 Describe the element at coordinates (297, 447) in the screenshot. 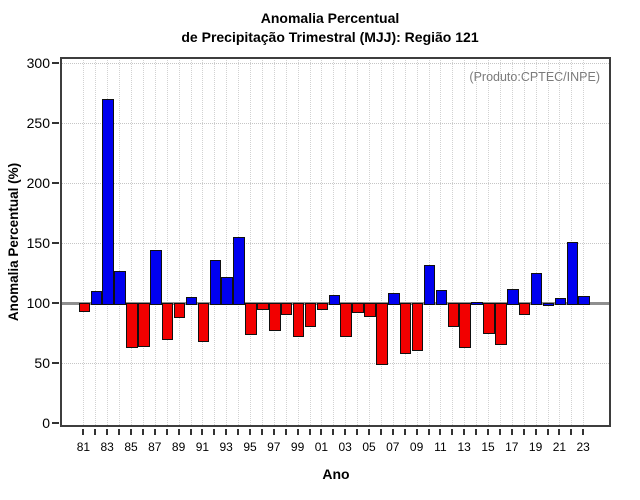

I see `x-tick-label-99: 99` at that location.